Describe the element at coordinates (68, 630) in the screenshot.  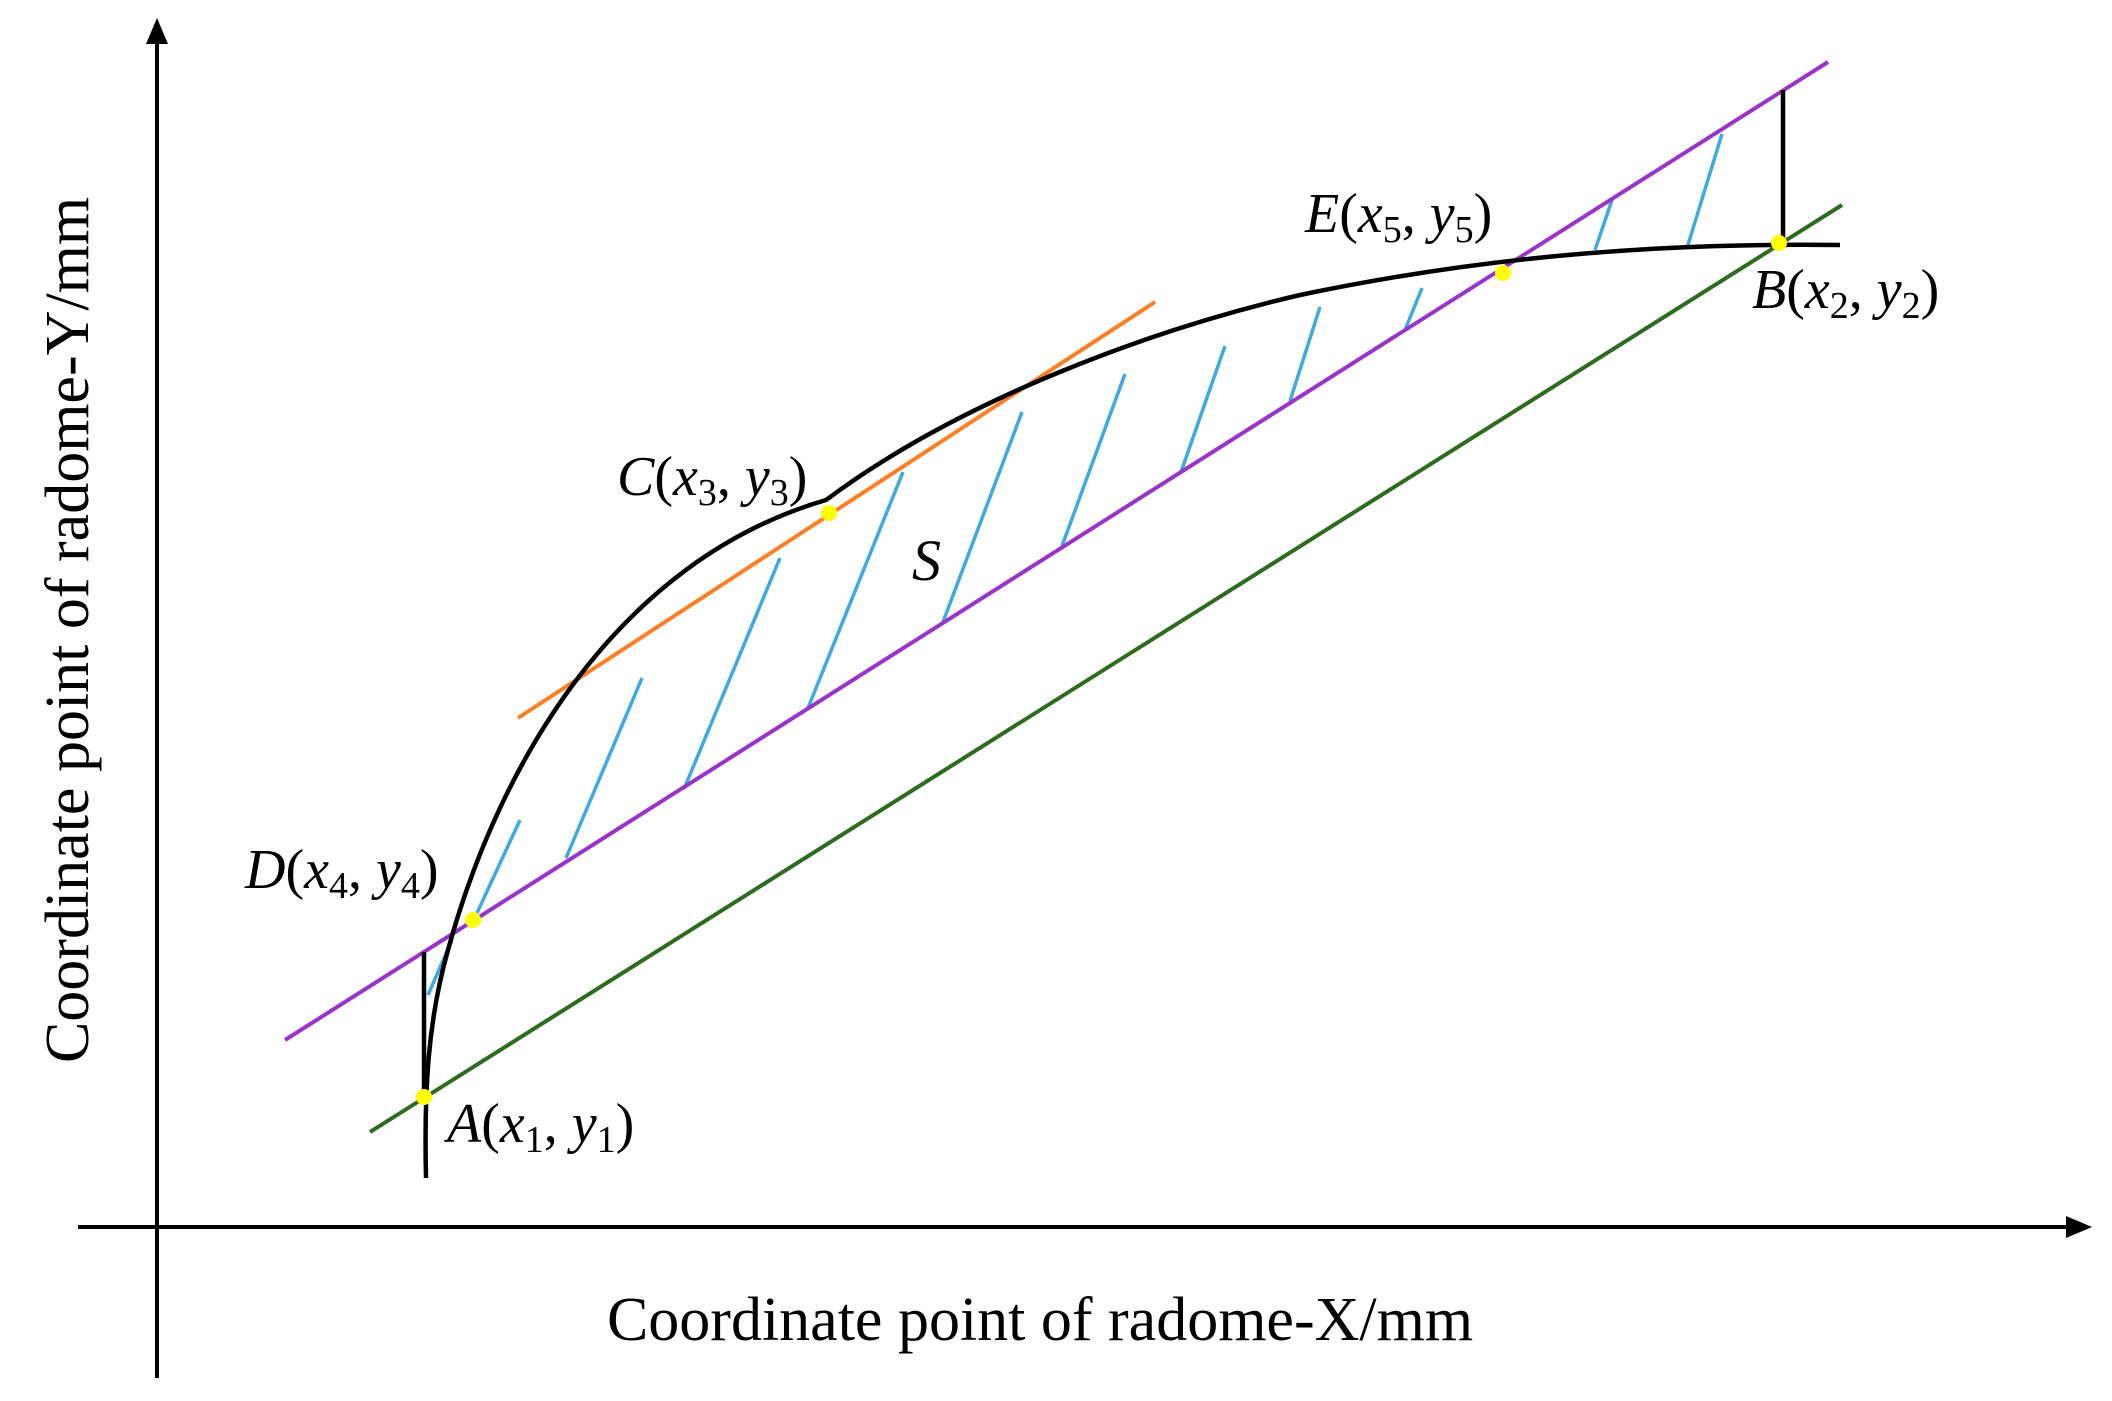
I see `y-axis-title: Coordinate point of radome-Y/mm` at that location.